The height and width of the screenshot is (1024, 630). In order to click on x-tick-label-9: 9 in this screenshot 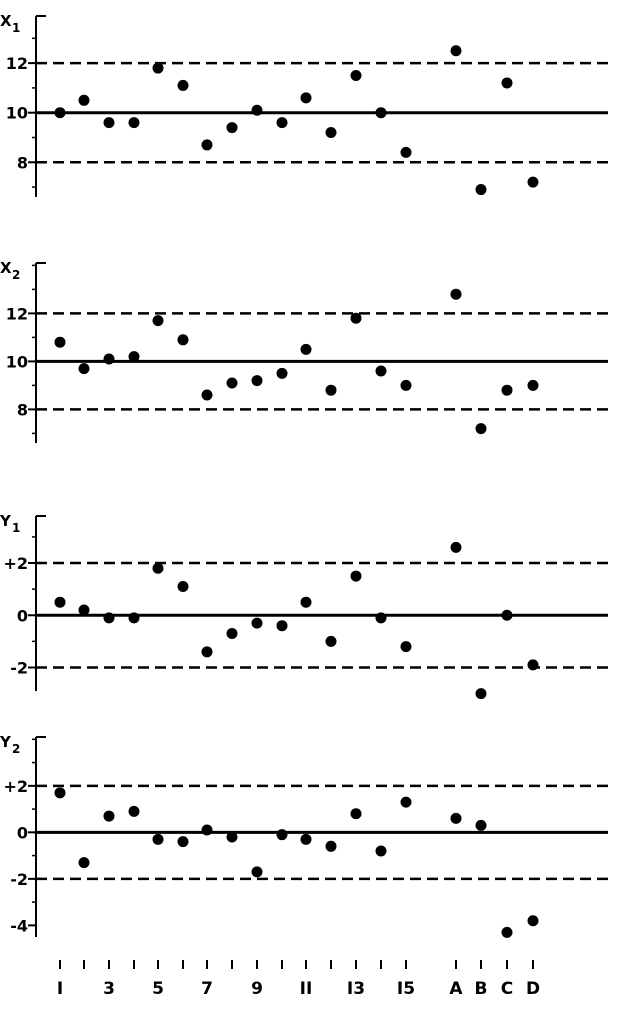, I will do `click(257, 989)`.